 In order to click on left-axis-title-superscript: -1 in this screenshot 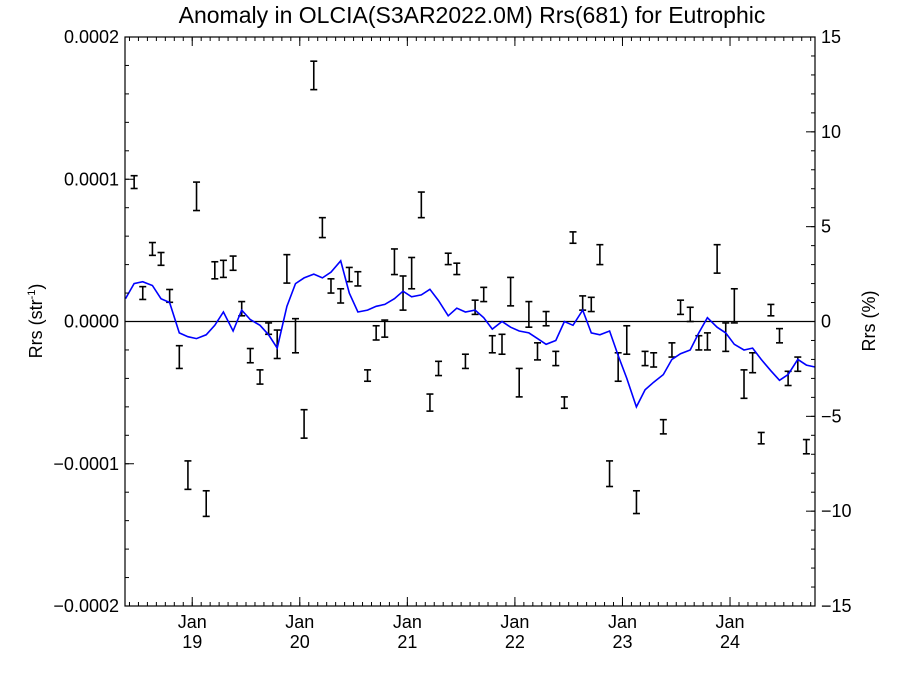, I will do `click(32, 295)`.